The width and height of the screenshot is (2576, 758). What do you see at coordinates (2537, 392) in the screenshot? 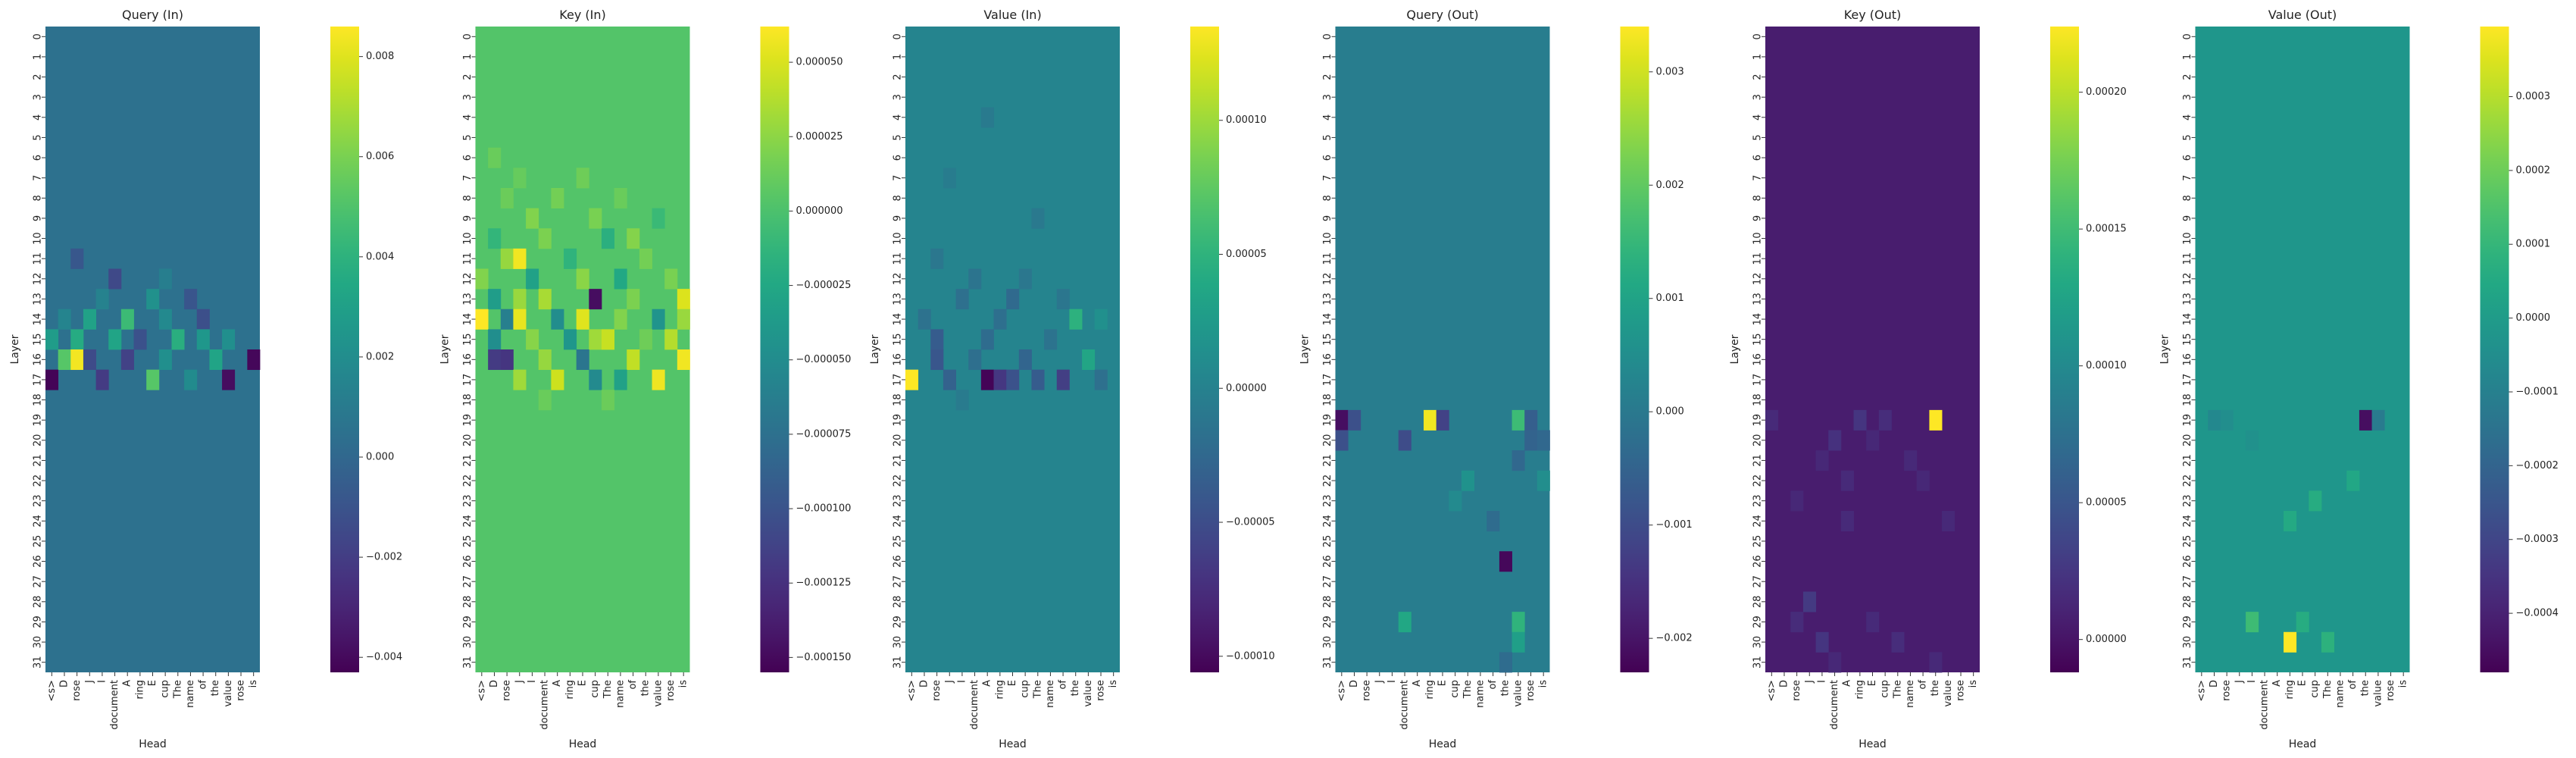
I see `colorbar-tick-label: −0.0001` at bounding box center [2537, 392].